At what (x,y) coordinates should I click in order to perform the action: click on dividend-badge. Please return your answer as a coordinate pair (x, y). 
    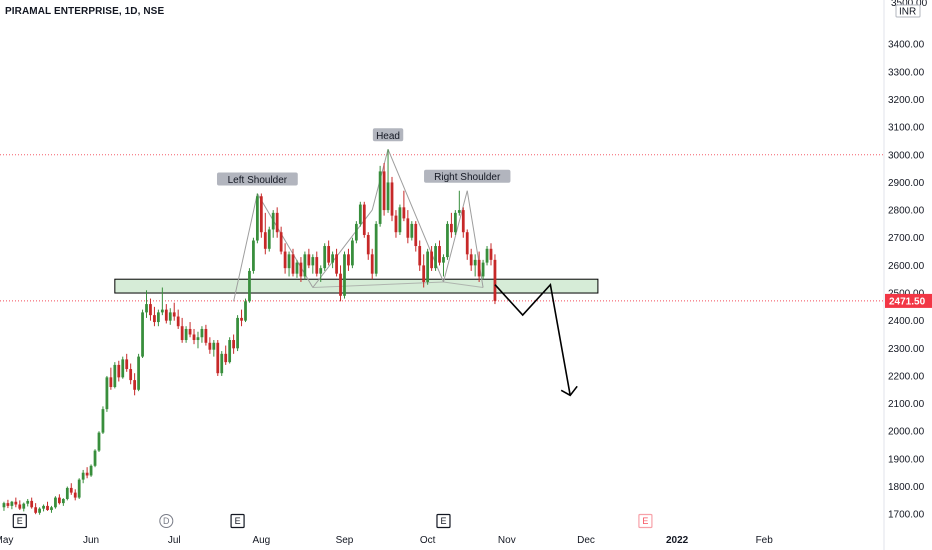
    Looking at the image, I should click on (166, 521).